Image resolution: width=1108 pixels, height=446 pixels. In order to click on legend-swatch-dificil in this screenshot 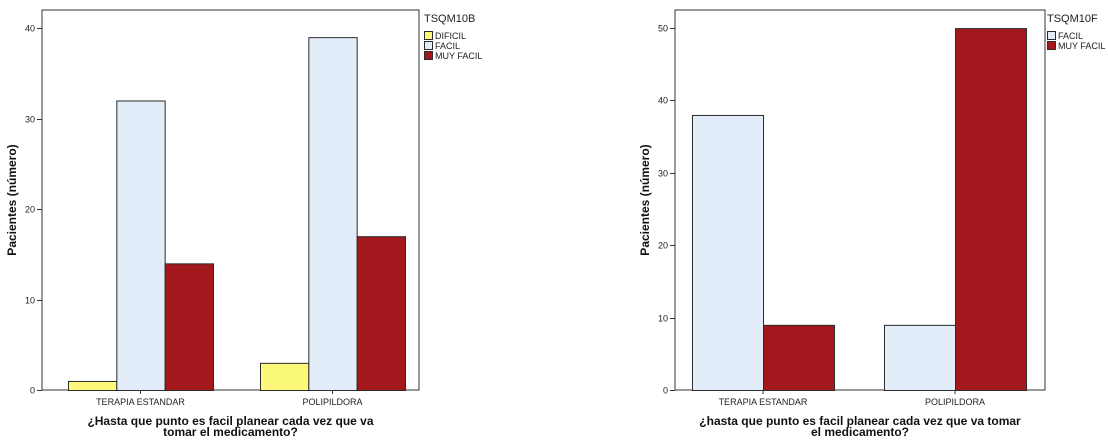, I will do `click(428, 35)`.